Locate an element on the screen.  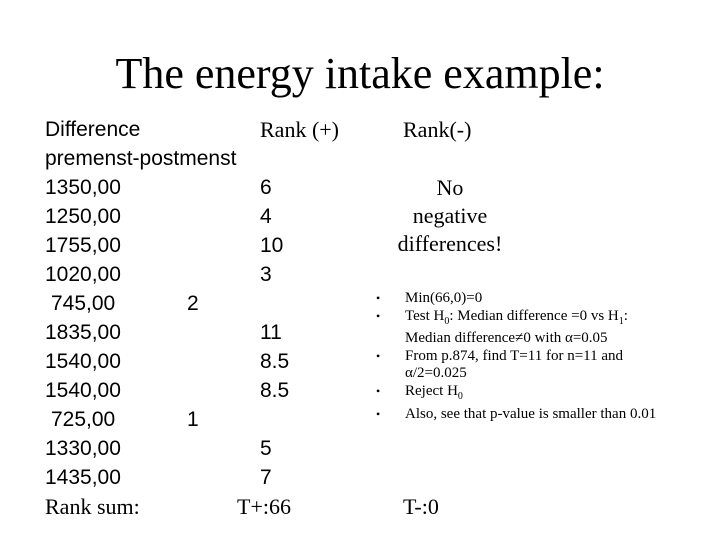
subscript: 1 is located at coordinates (621, 321).